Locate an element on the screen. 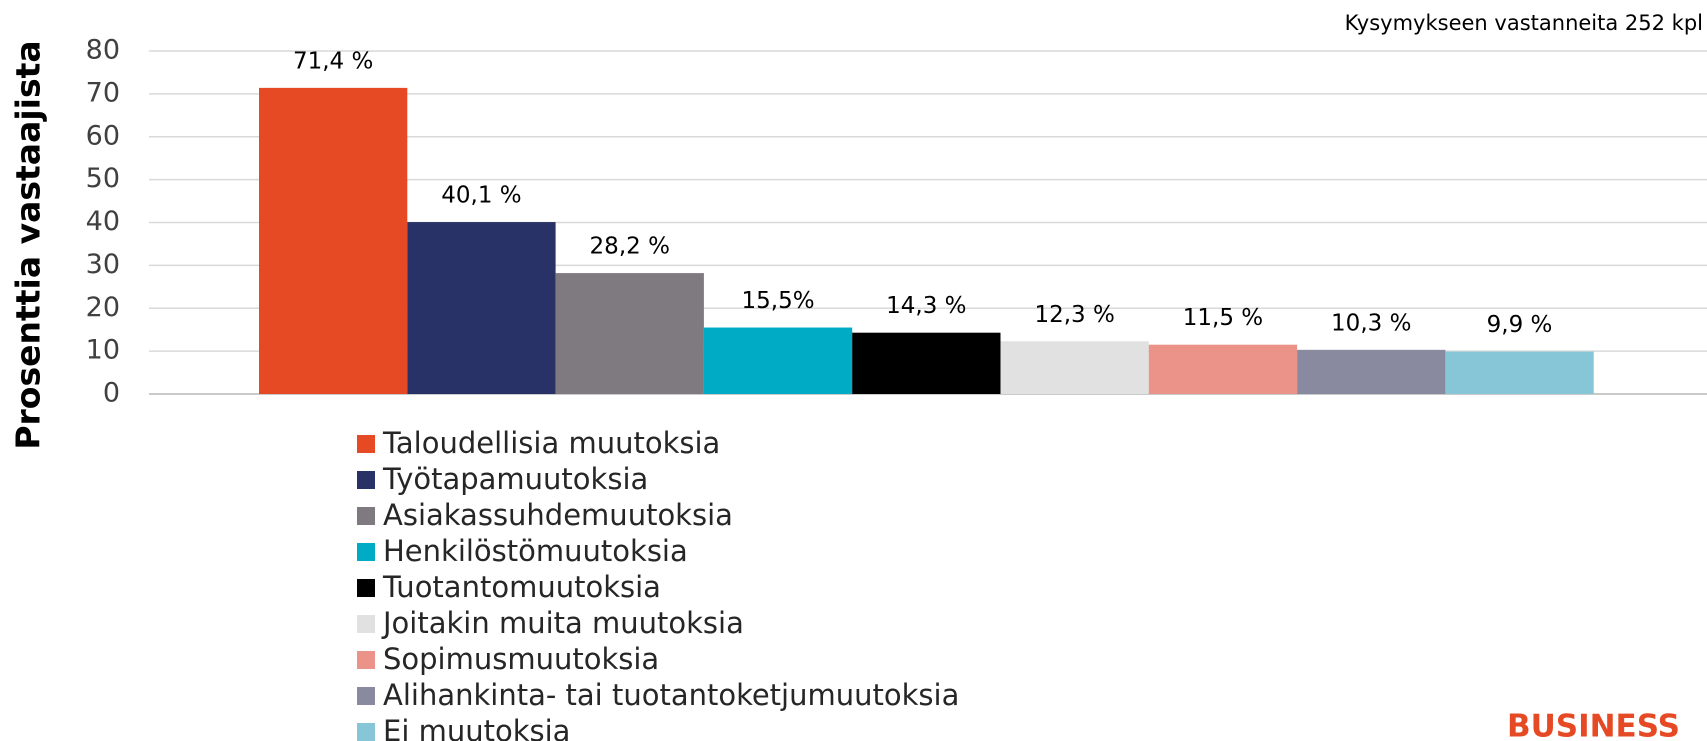 The image size is (1707, 741). legend-label: Asiakassuhdemuutoksia is located at coordinates (558, 515).